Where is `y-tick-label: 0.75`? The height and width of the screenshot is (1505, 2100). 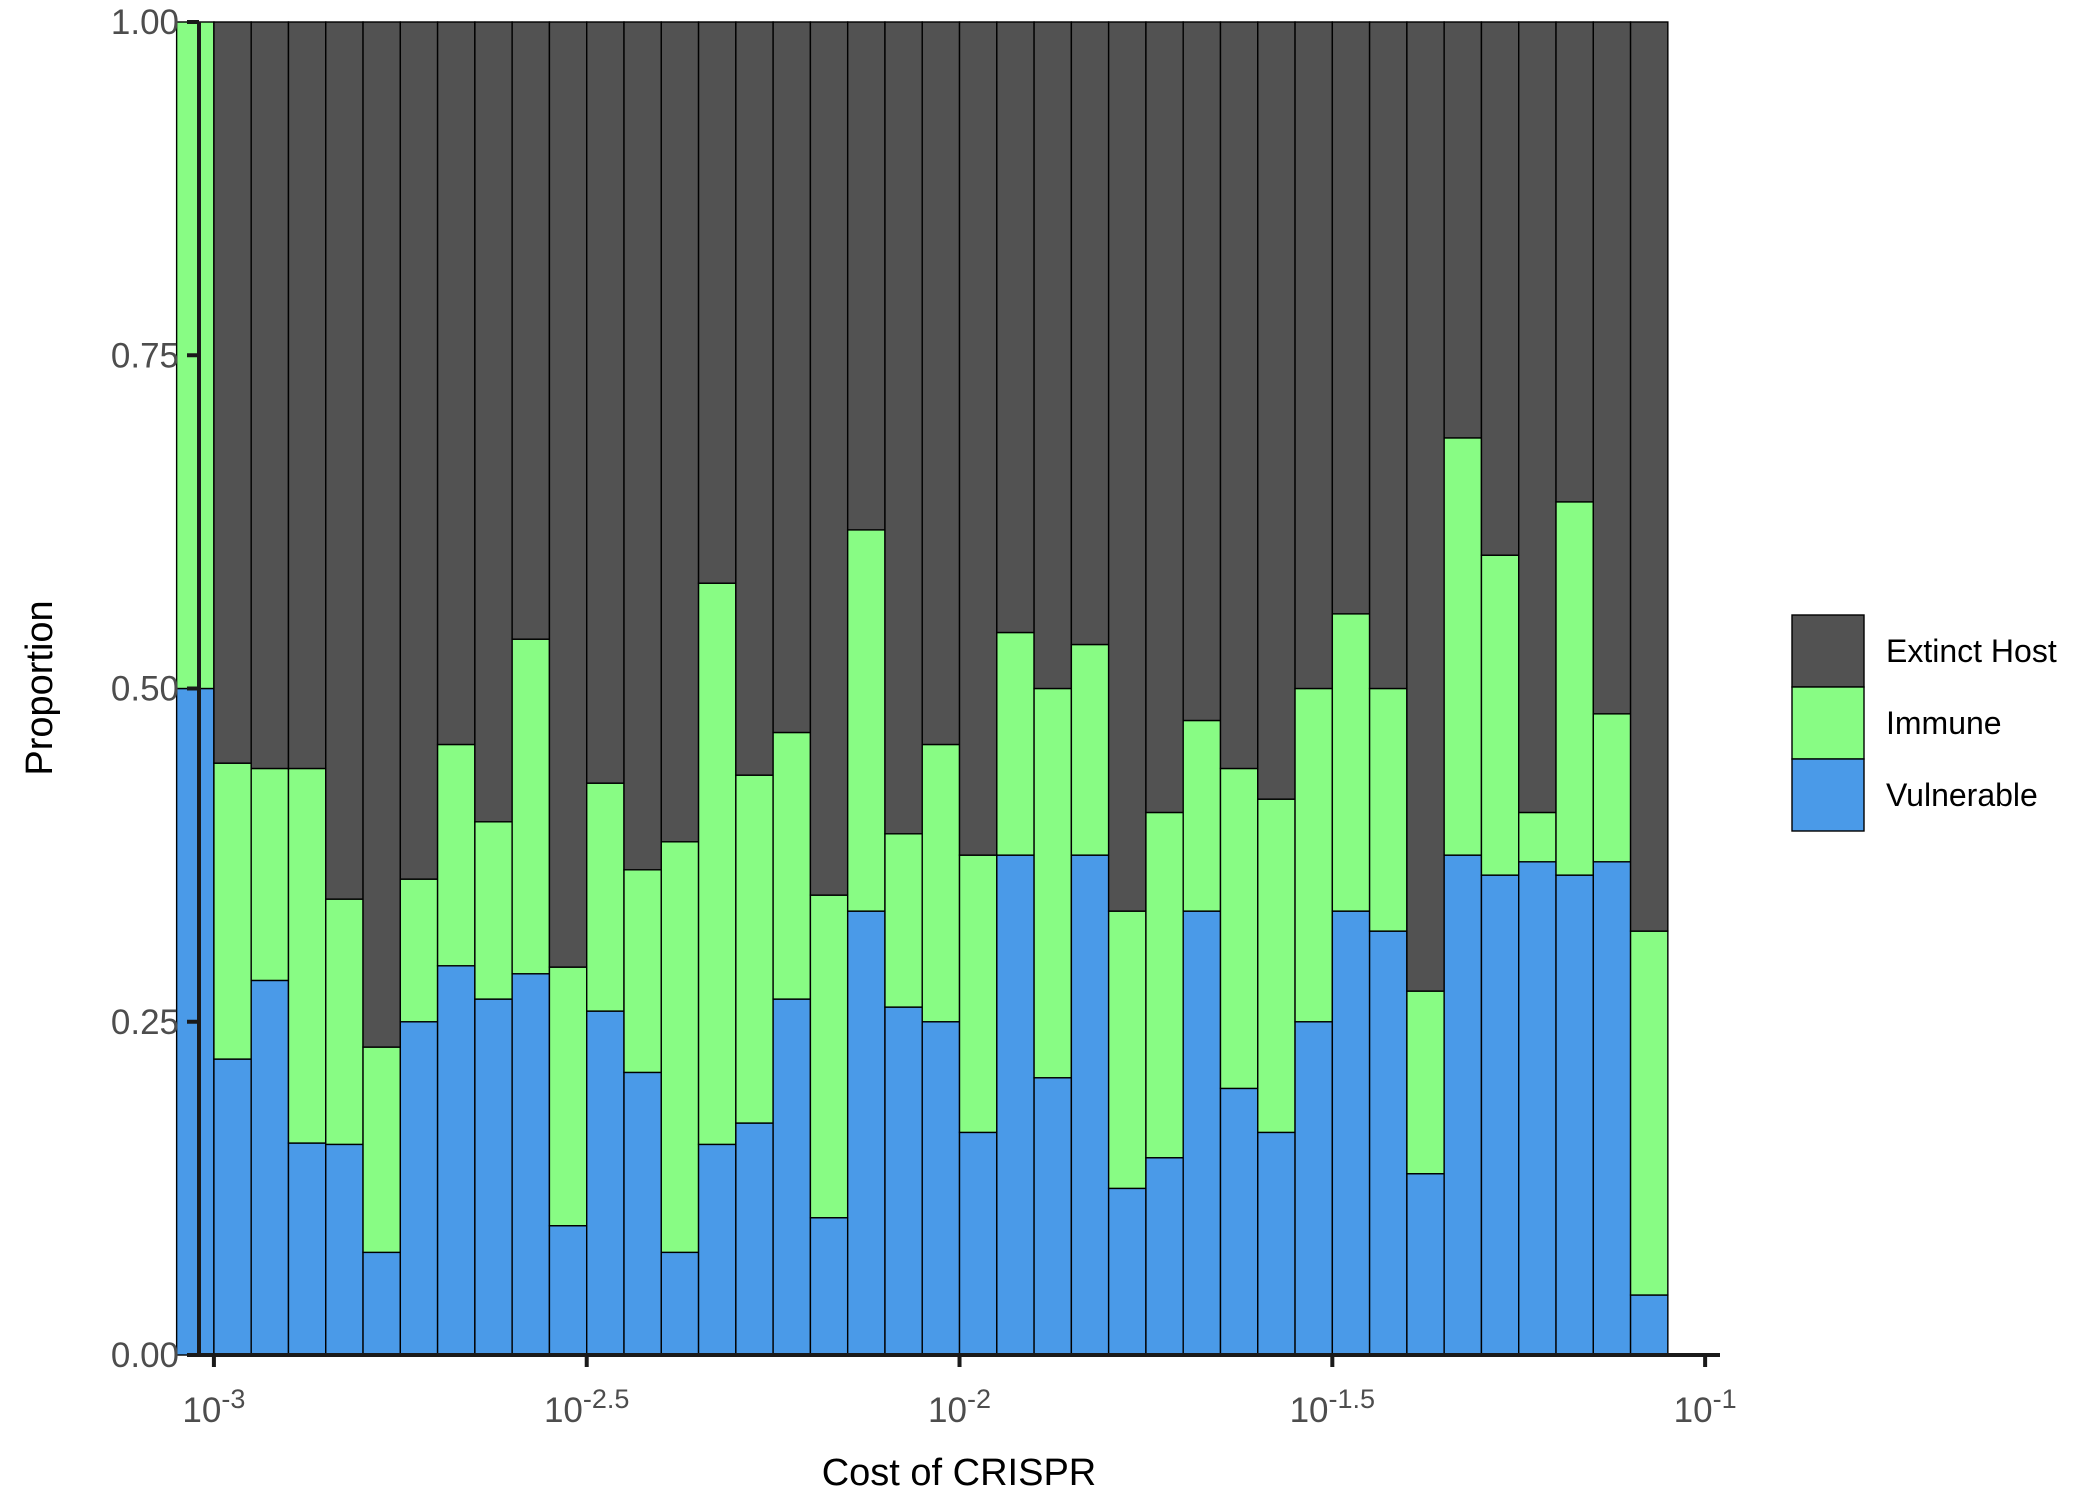
y-tick-label: 0.75 is located at coordinates (145, 355).